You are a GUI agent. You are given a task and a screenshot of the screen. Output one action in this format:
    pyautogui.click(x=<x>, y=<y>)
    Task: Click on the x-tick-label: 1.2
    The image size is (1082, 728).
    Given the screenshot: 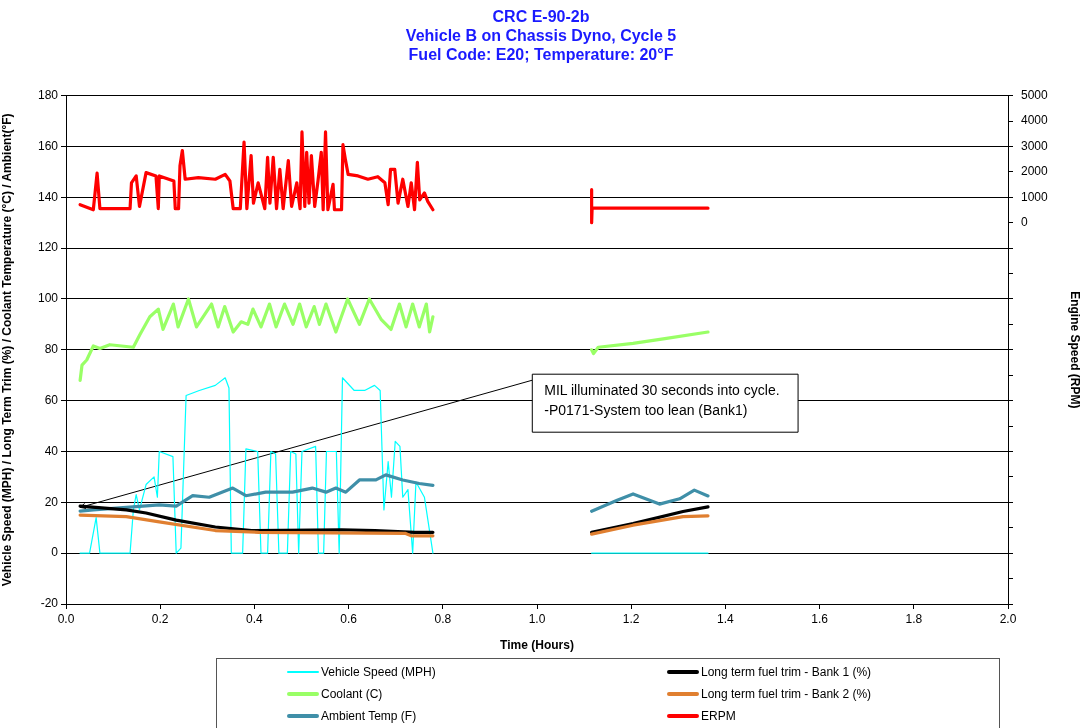 What is the action you would take?
    pyautogui.click(x=631, y=618)
    